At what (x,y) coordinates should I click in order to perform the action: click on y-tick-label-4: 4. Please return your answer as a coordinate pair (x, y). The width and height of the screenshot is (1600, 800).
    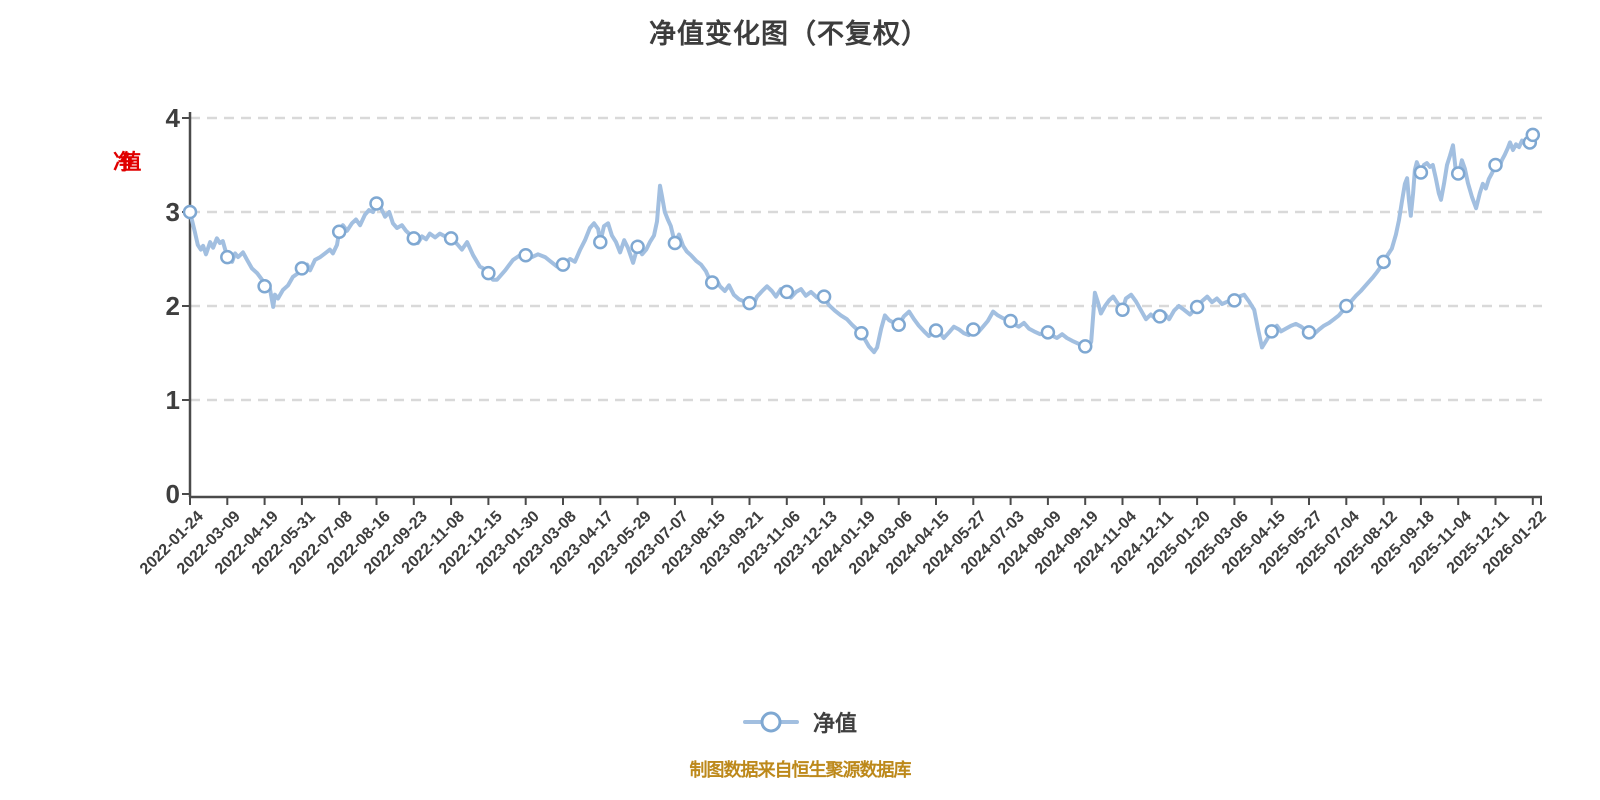
    Looking at the image, I should click on (172, 118).